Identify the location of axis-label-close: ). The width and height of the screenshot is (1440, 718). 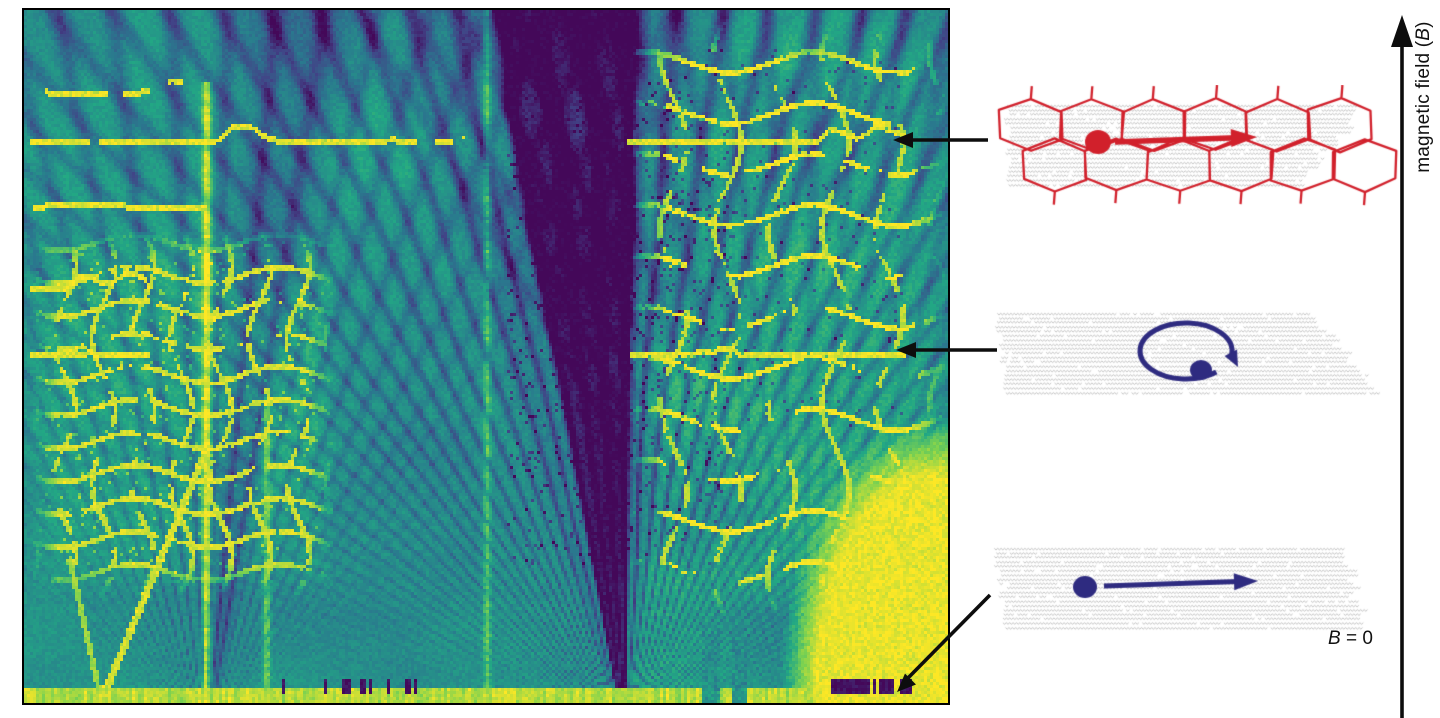
(1423, 24).